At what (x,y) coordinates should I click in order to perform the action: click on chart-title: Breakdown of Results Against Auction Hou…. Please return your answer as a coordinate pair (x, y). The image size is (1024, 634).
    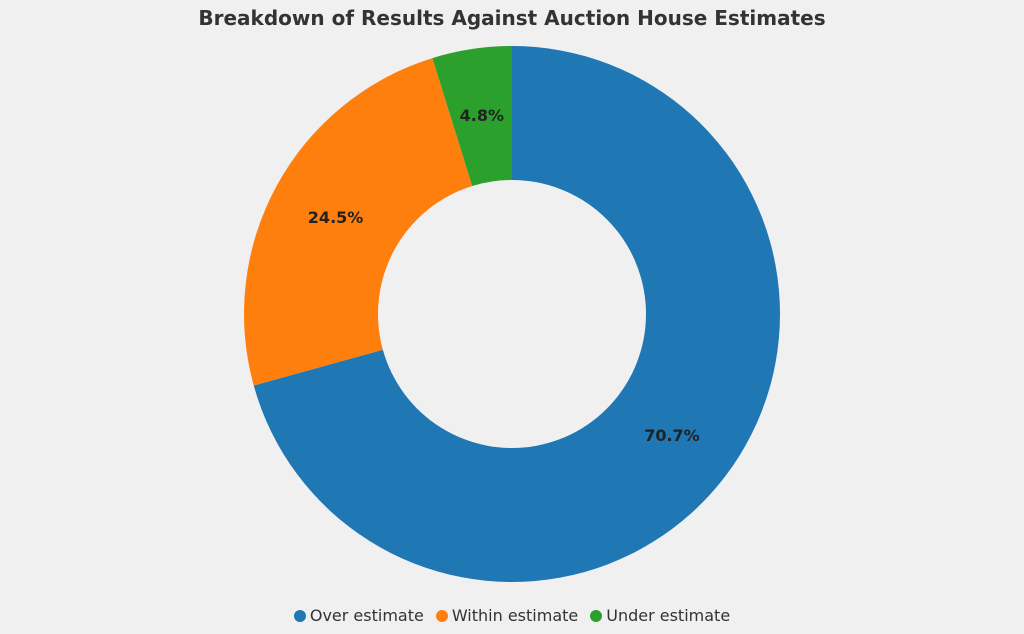
    Looking at the image, I should click on (512, 18).